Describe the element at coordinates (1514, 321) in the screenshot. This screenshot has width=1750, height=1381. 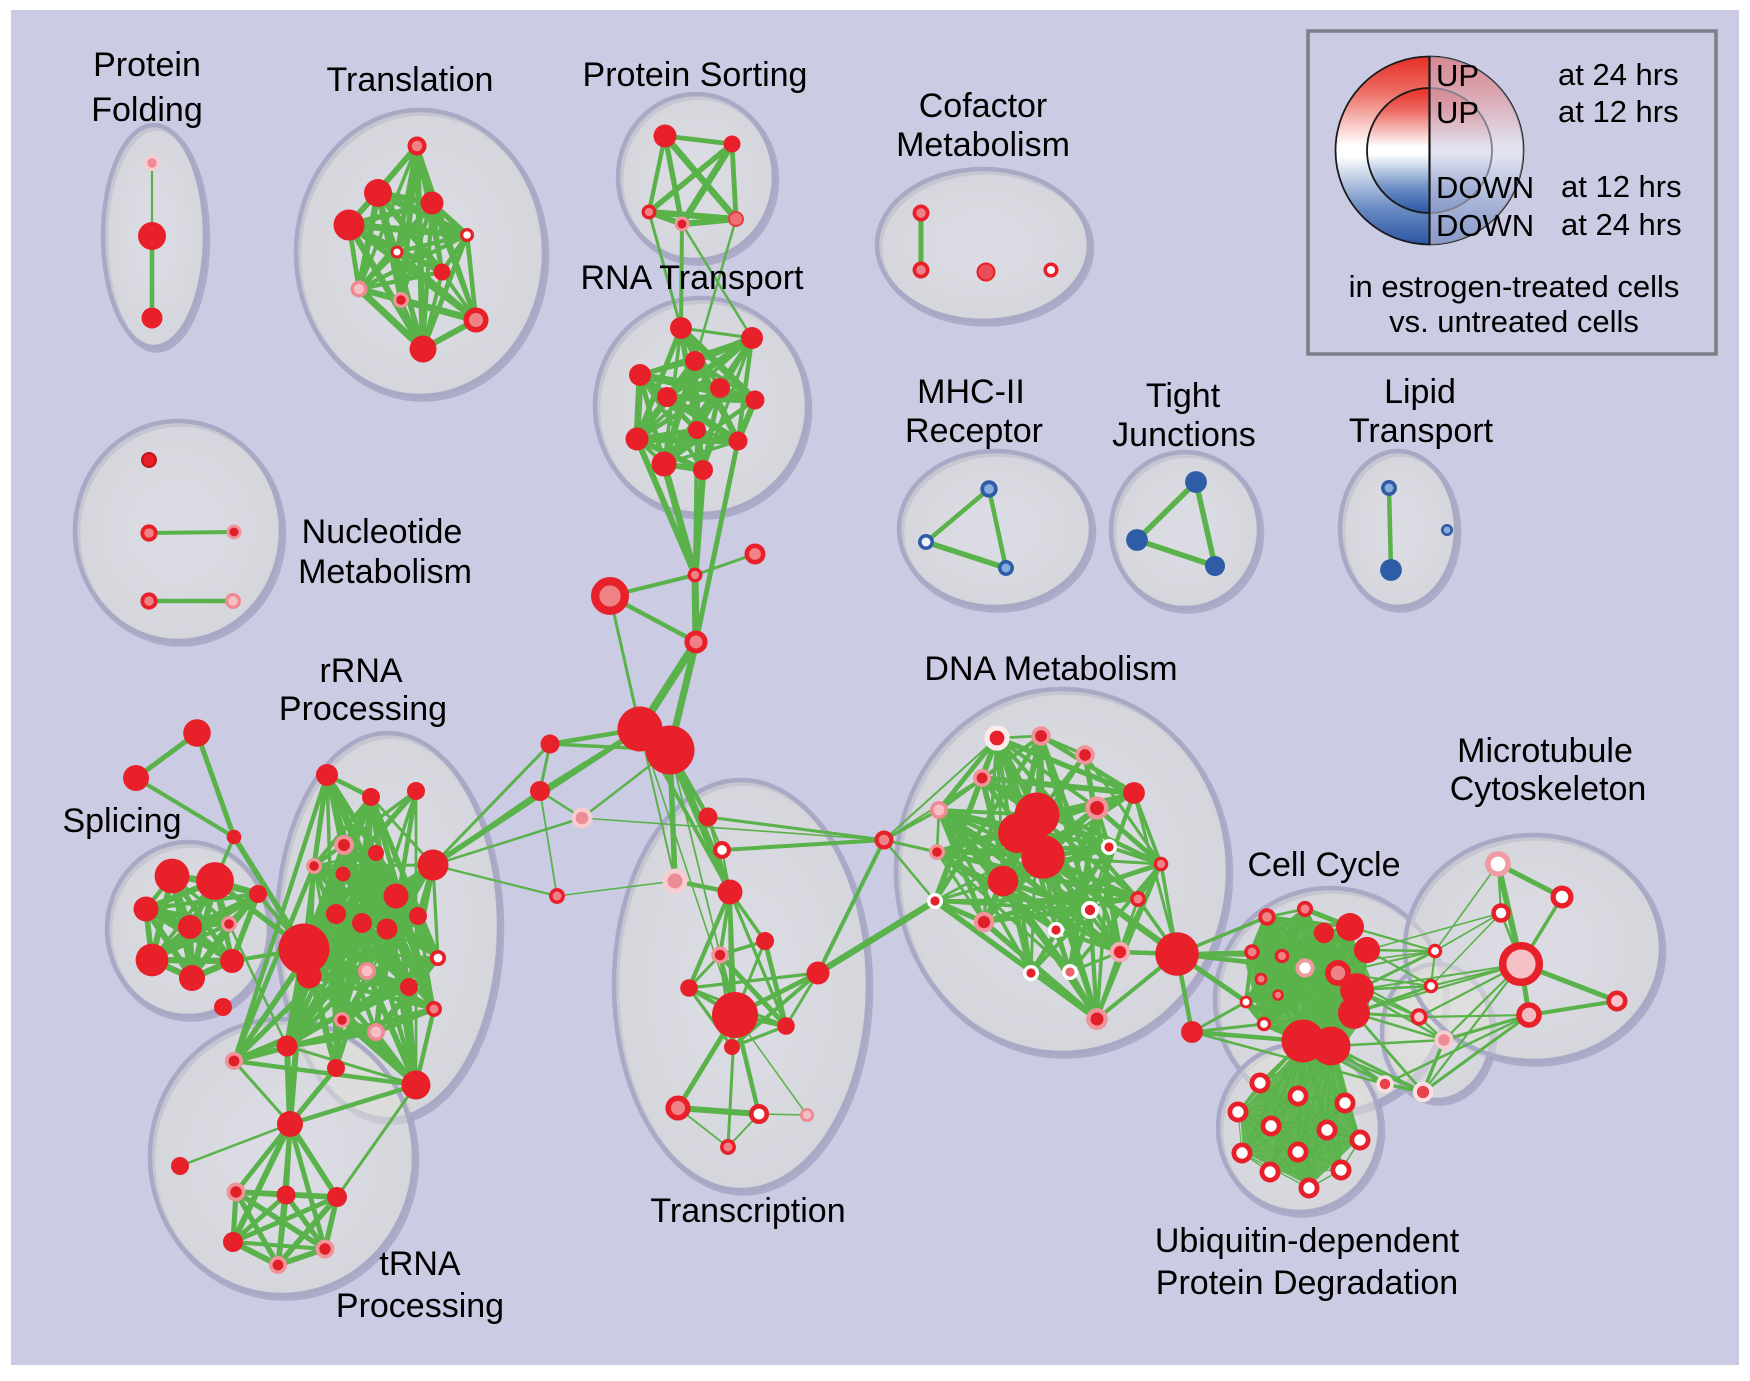
I see `svg-text: vs. untreated cells` at that location.